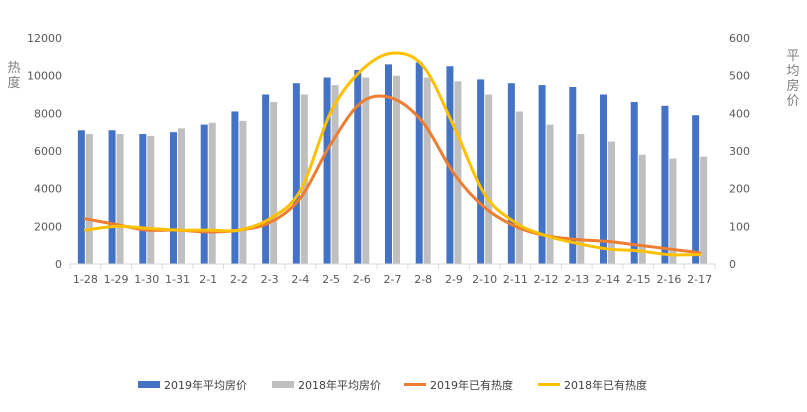  What do you see at coordinates (48, 189) in the screenshot?
I see `left-tick-label: 4000` at bounding box center [48, 189].